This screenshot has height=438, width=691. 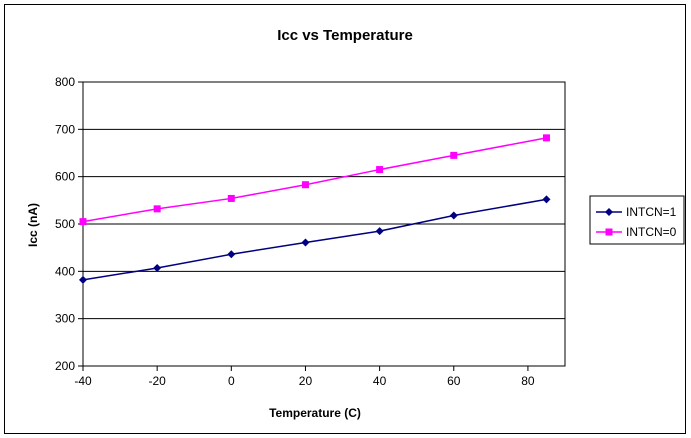 What do you see at coordinates (345, 35) in the screenshot?
I see `chart-title: Icc vs Temperature` at bounding box center [345, 35].